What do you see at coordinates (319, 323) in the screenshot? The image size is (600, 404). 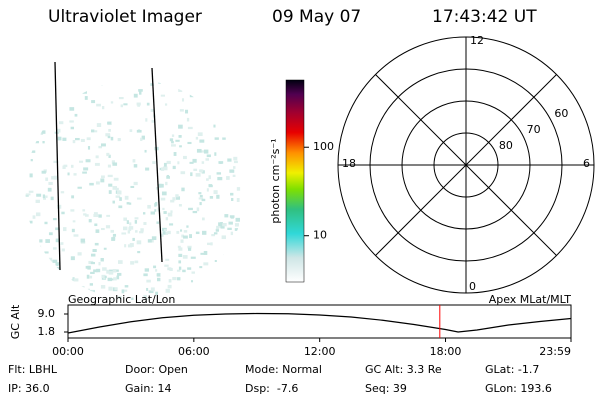 I see `alt-line` at bounding box center [319, 323].